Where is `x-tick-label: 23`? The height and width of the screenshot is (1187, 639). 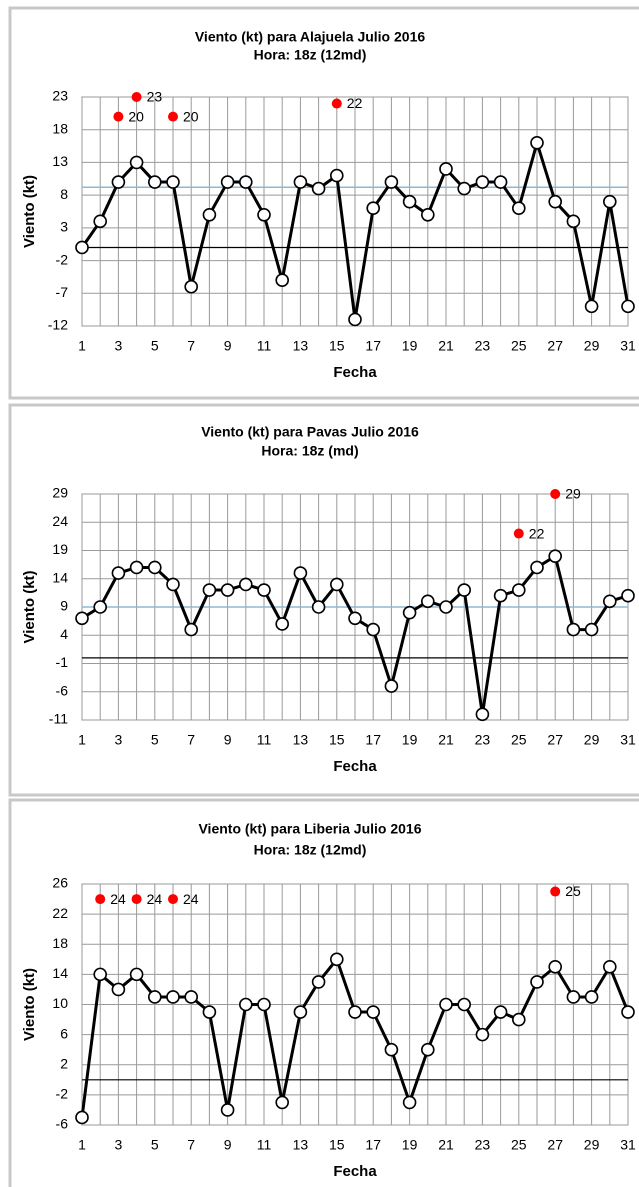
x-tick-label: 23 is located at coordinates (483, 1145).